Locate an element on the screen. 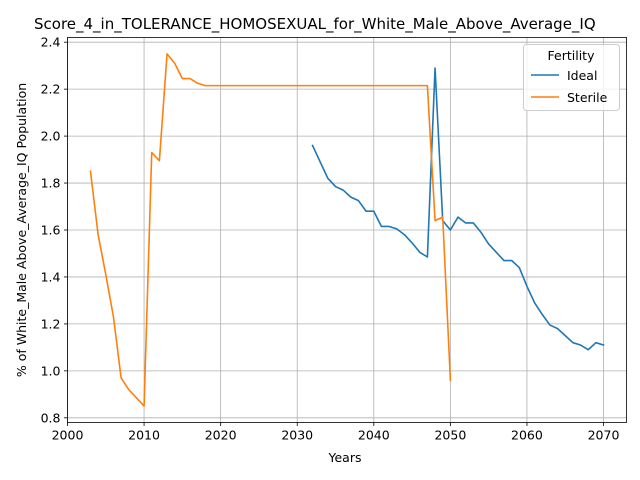  legend-label-ideal: Ideal is located at coordinates (582, 75).